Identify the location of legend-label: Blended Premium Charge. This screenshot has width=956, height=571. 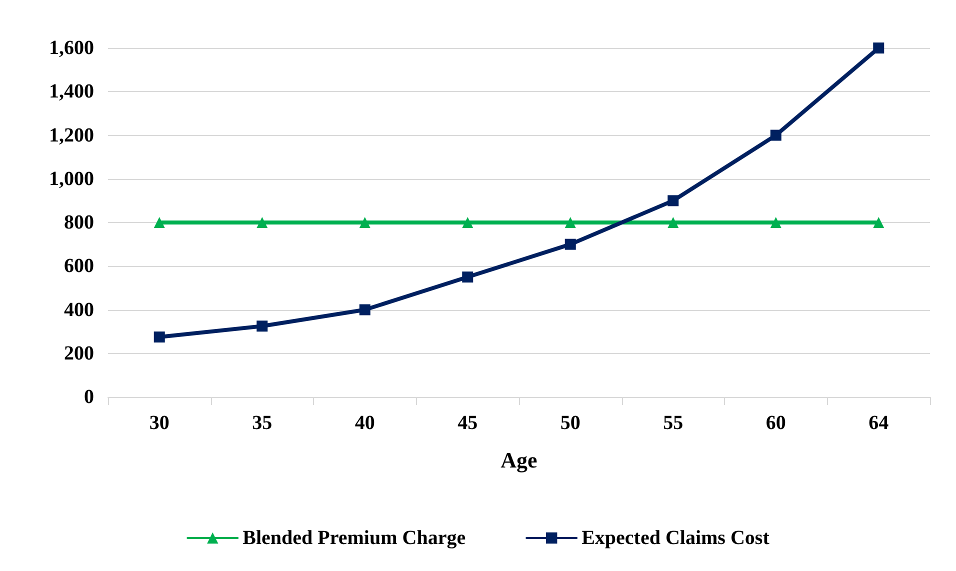
(354, 538).